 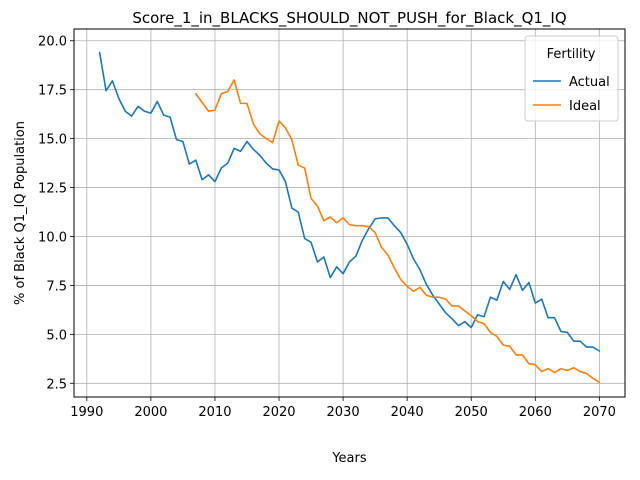 What do you see at coordinates (535, 412) in the screenshot?
I see `x-tick-label: 2060` at bounding box center [535, 412].